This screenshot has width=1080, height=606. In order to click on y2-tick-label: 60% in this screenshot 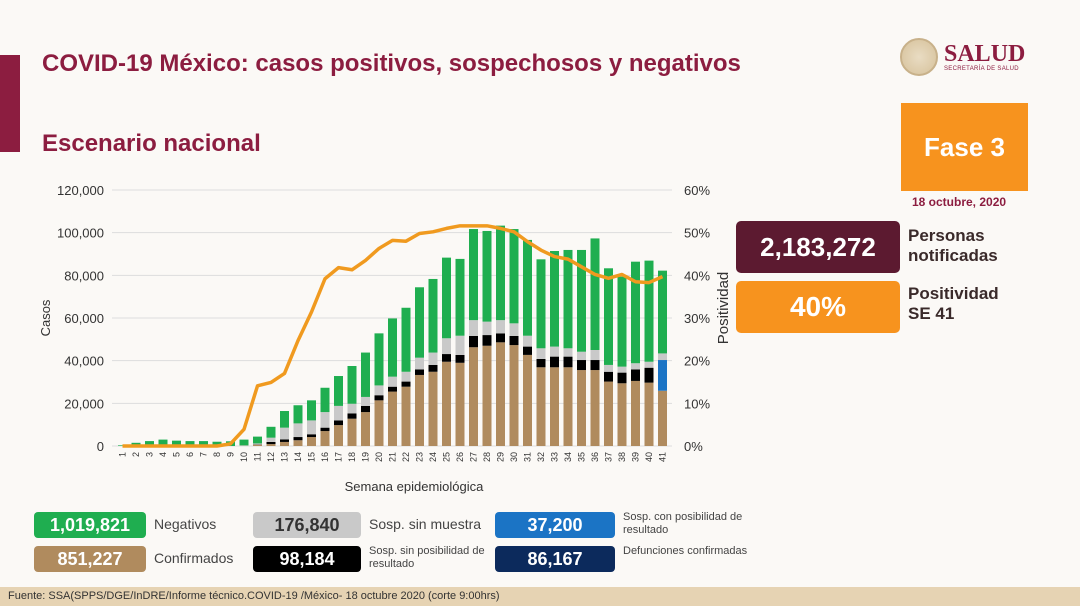, I will do `click(697, 190)`.